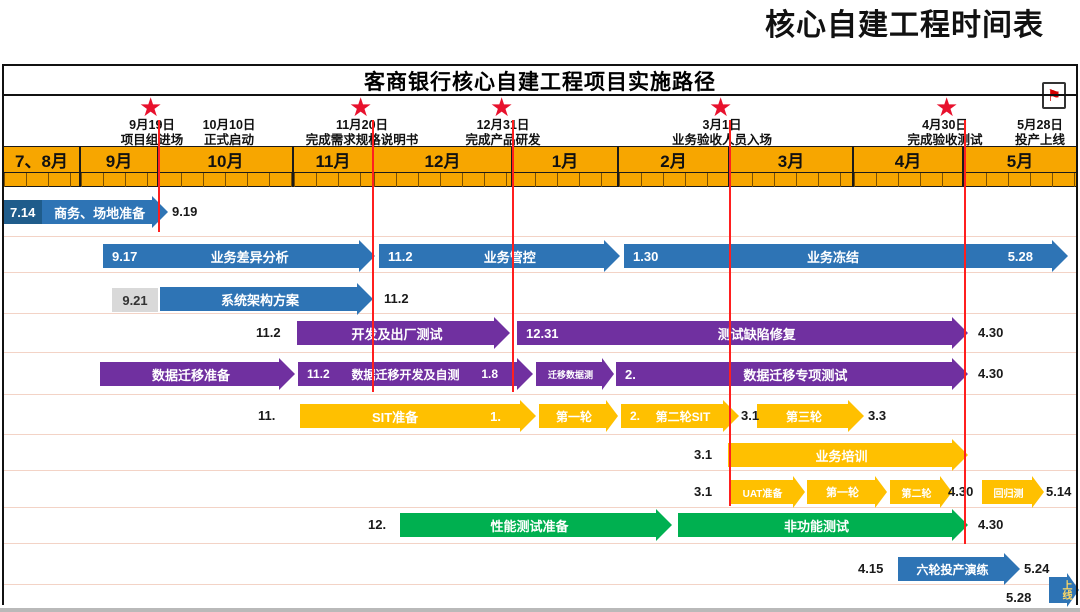 Image resolution: width=1080 pixels, height=612 pixels. I want to click on gantt-bar: 第二轮, so click(921, 492).